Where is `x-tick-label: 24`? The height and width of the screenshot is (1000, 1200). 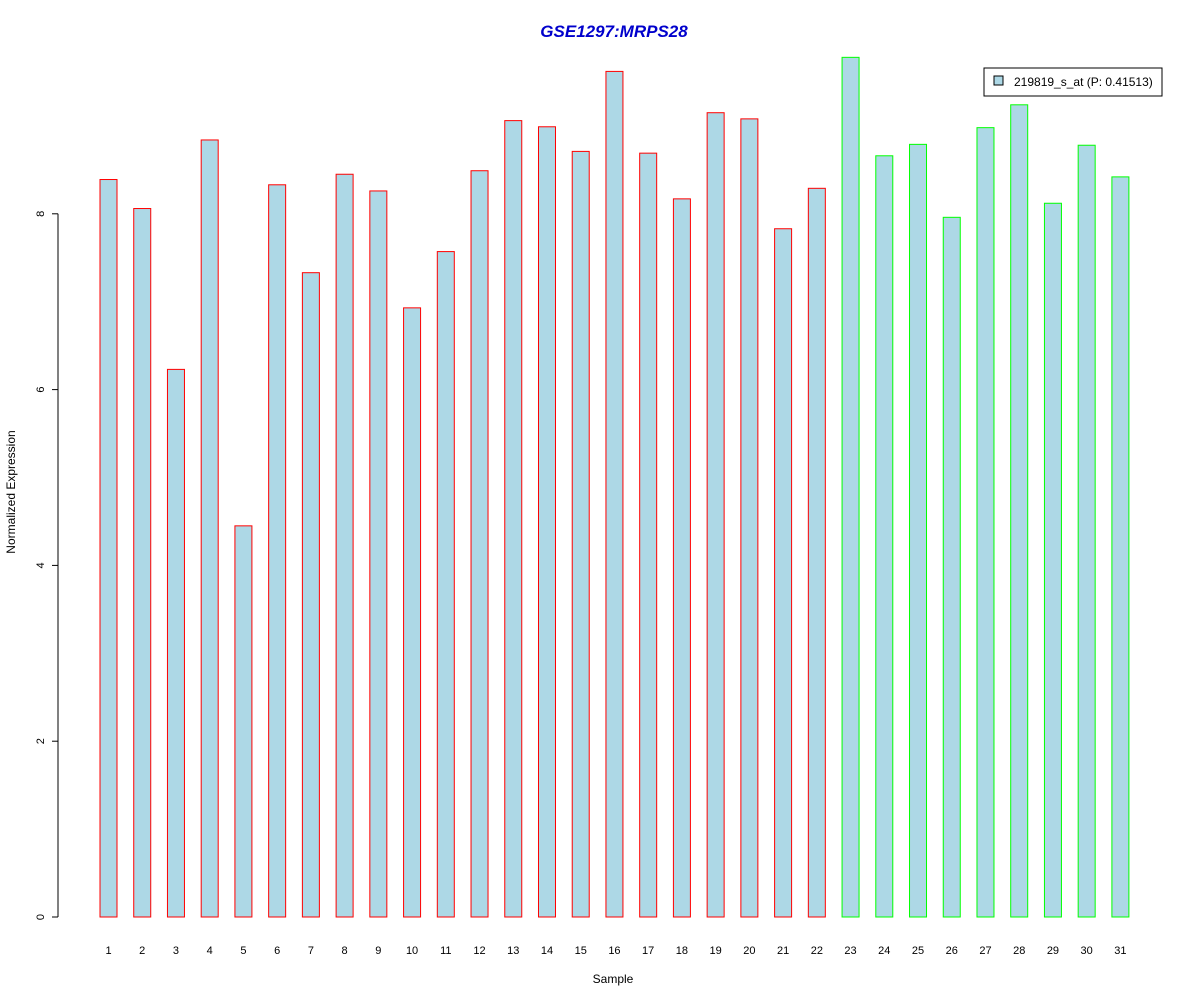 x-tick-label: 24 is located at coordinates (884, 951).